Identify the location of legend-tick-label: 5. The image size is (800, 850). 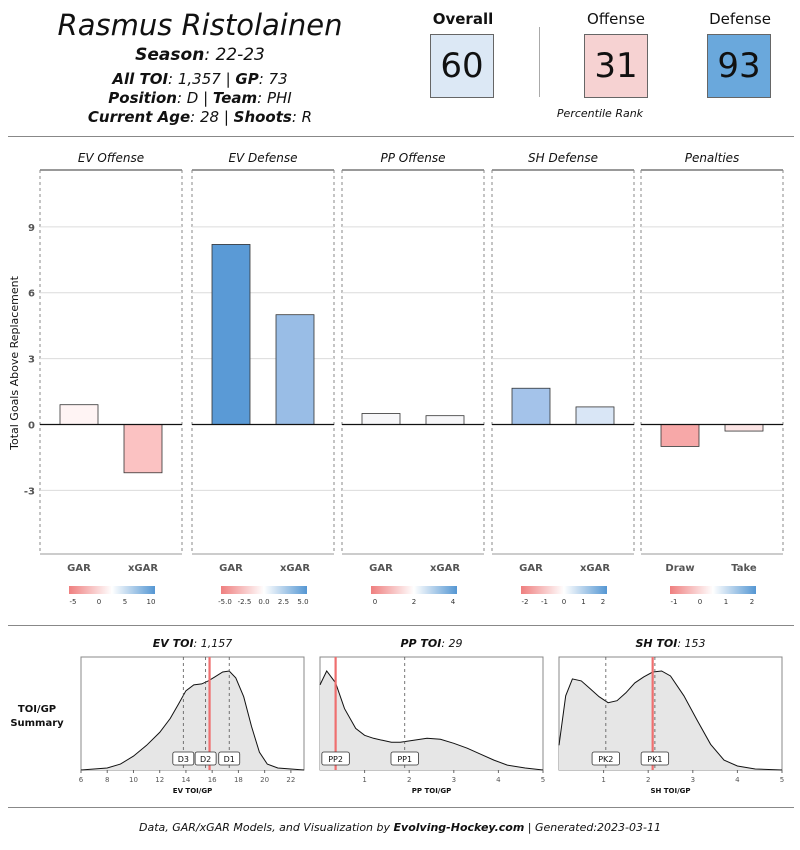
(125, 602).